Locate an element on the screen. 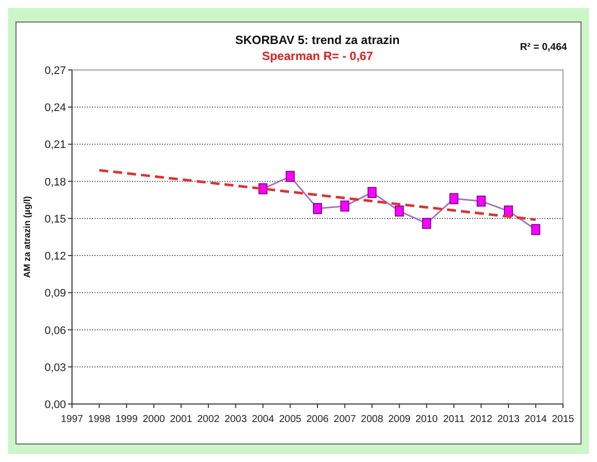  y-axis-title: AM za atrazin (µg/l) is located at coordinates (27, 237).